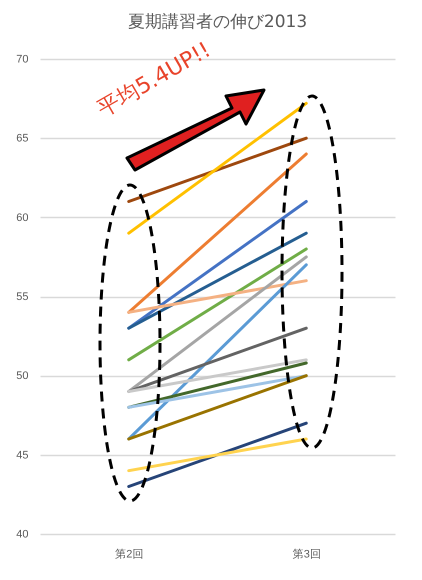  Describe the element at coordinates (22, 297) in the screenshot. I see `y-tick-label: 55` at that location.